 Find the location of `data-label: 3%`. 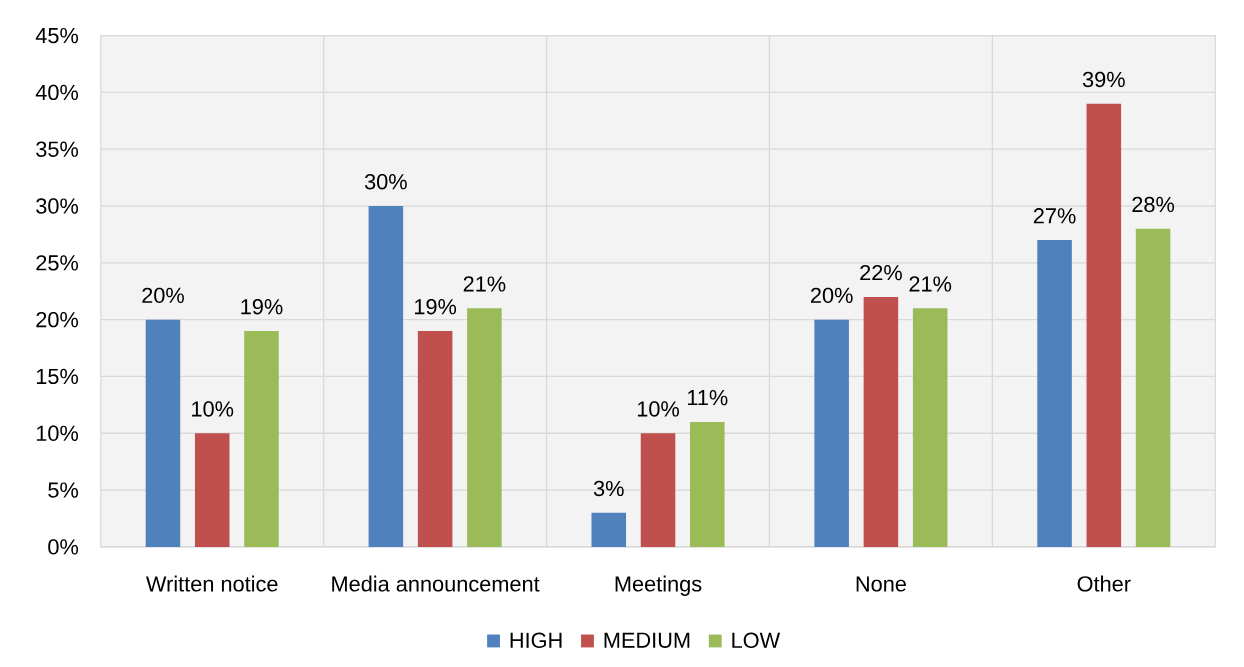

data-label: 3% is located at coordinates (608, 489).